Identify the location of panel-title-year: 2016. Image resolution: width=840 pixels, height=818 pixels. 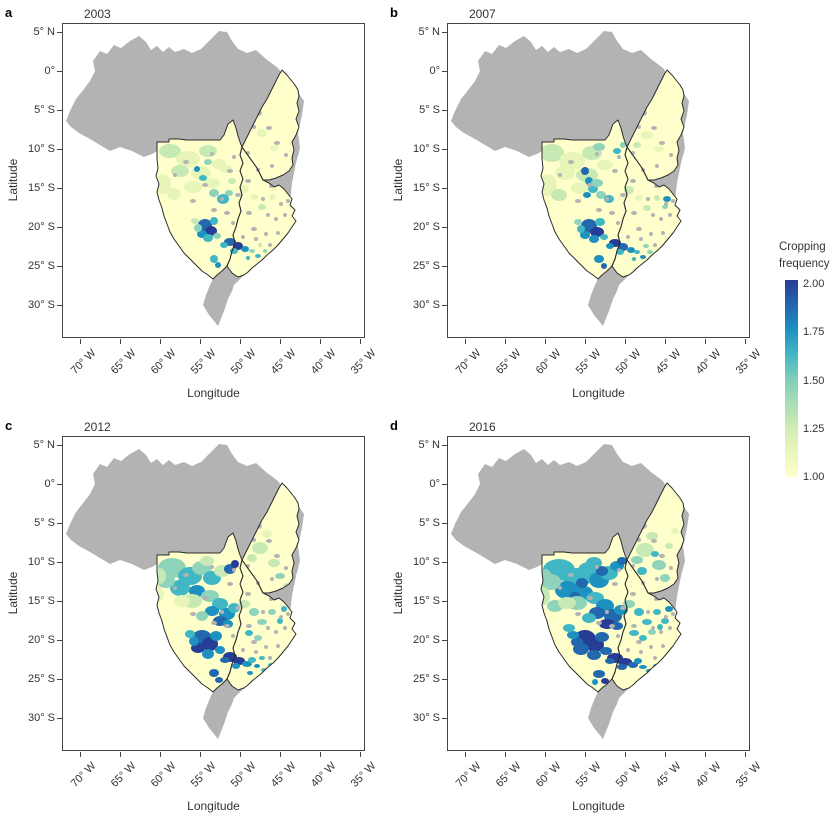
(482, 427).